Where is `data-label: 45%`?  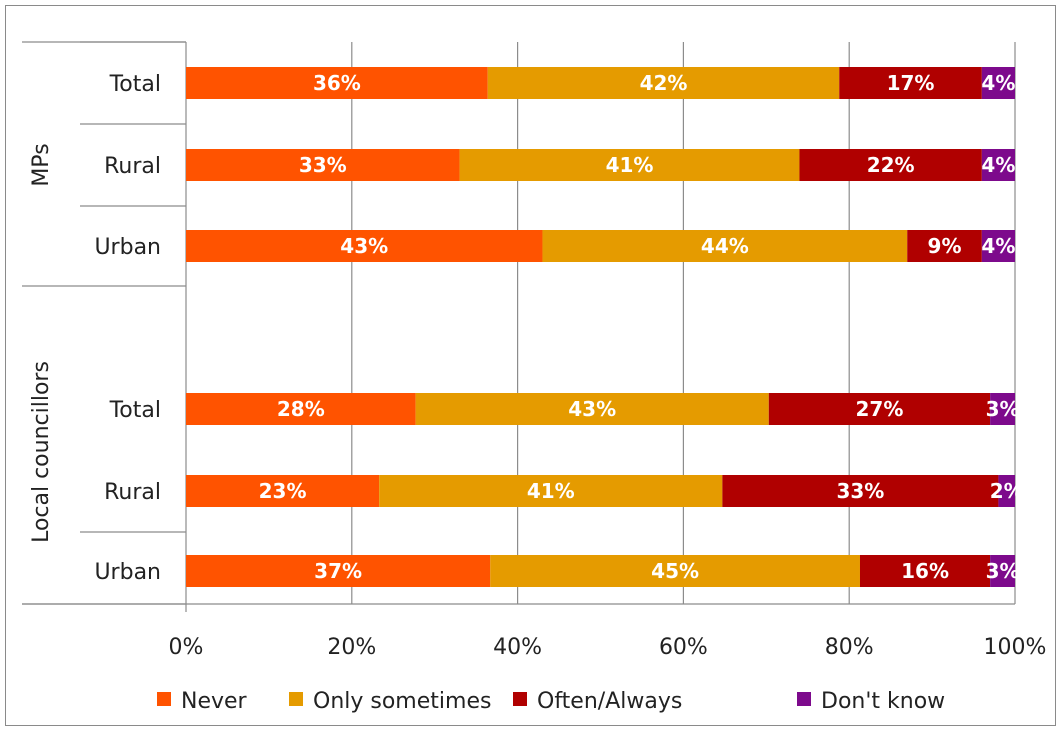 data-label: 45% is located at coordinates (675, 571).